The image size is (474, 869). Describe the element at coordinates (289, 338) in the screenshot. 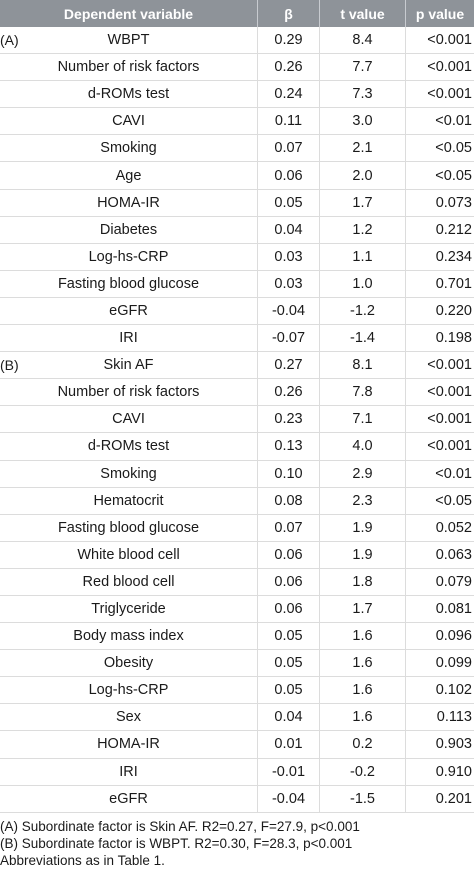

I see `cell-beta: -0.07` at that location.